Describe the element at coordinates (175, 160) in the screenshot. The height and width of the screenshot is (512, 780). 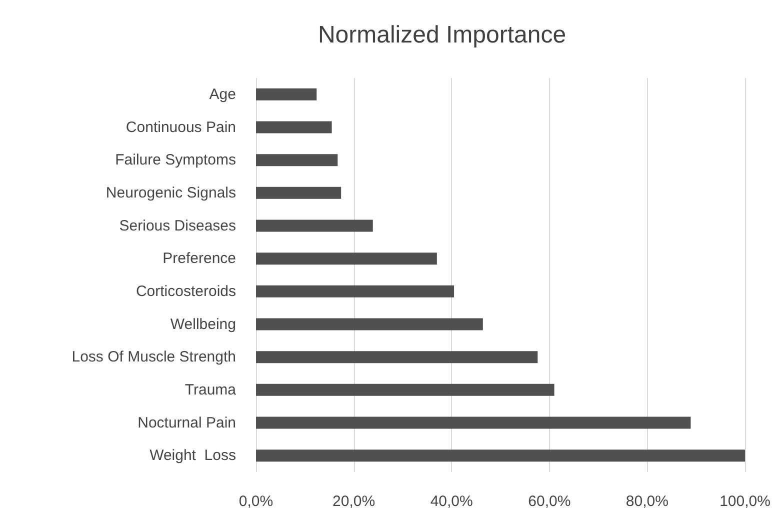
I see `y-tick-label: Failure Symptoms` at that location.